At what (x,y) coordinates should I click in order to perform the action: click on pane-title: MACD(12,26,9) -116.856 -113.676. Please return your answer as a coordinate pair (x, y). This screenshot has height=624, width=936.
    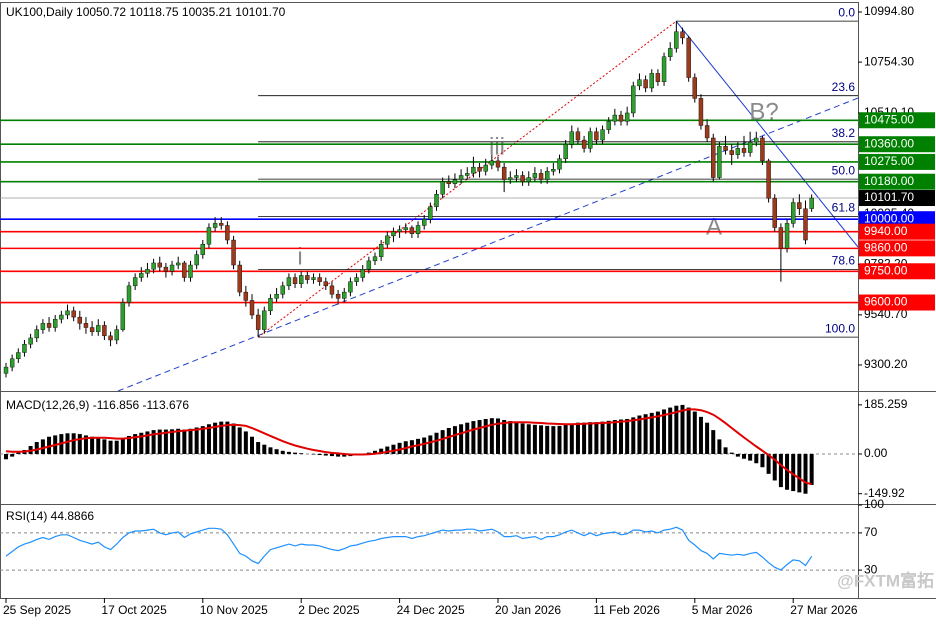
    Looking at the image, I should click on (97, 405).